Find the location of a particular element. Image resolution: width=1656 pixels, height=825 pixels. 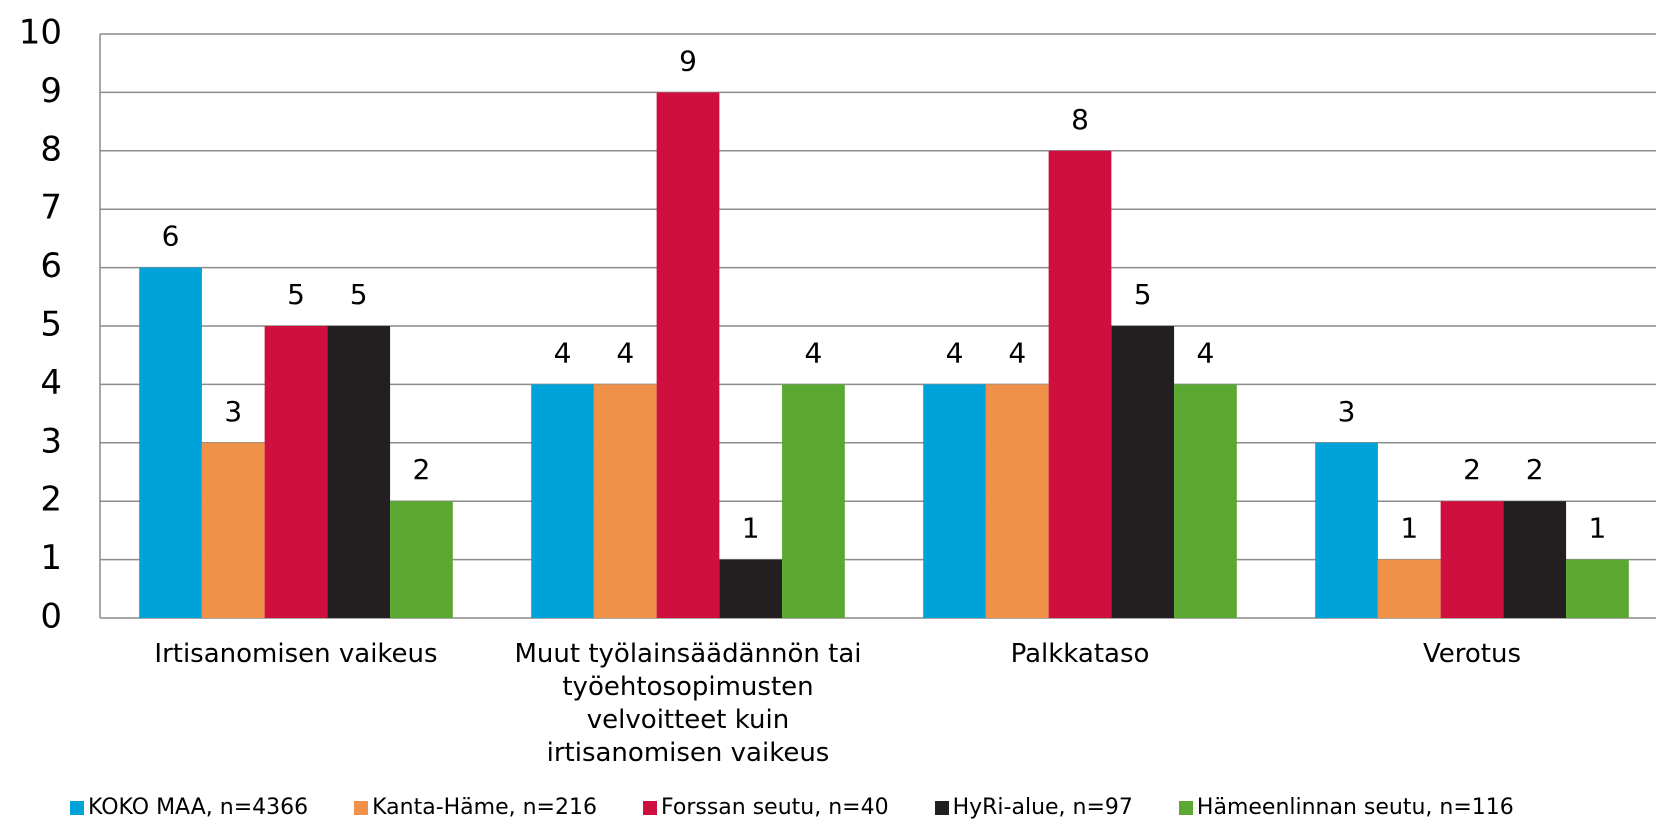

x-tick-label: Irtisanomisen vaikeus is located at coordinates (296, 654).